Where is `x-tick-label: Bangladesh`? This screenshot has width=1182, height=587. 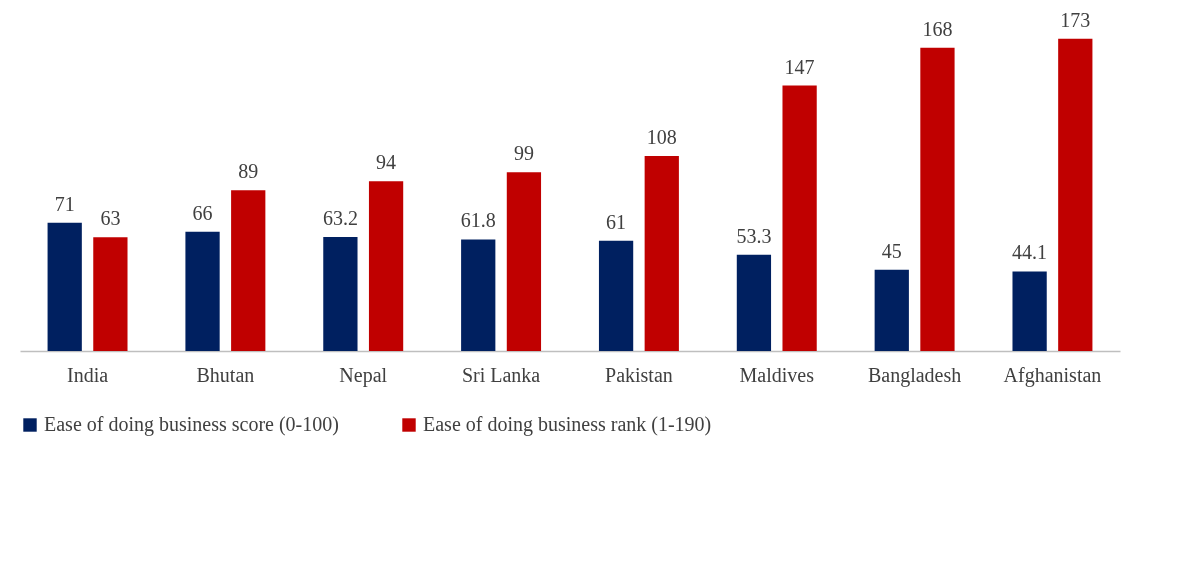 x-tick-label: Bangladesh is located at coordinates (914, 375).